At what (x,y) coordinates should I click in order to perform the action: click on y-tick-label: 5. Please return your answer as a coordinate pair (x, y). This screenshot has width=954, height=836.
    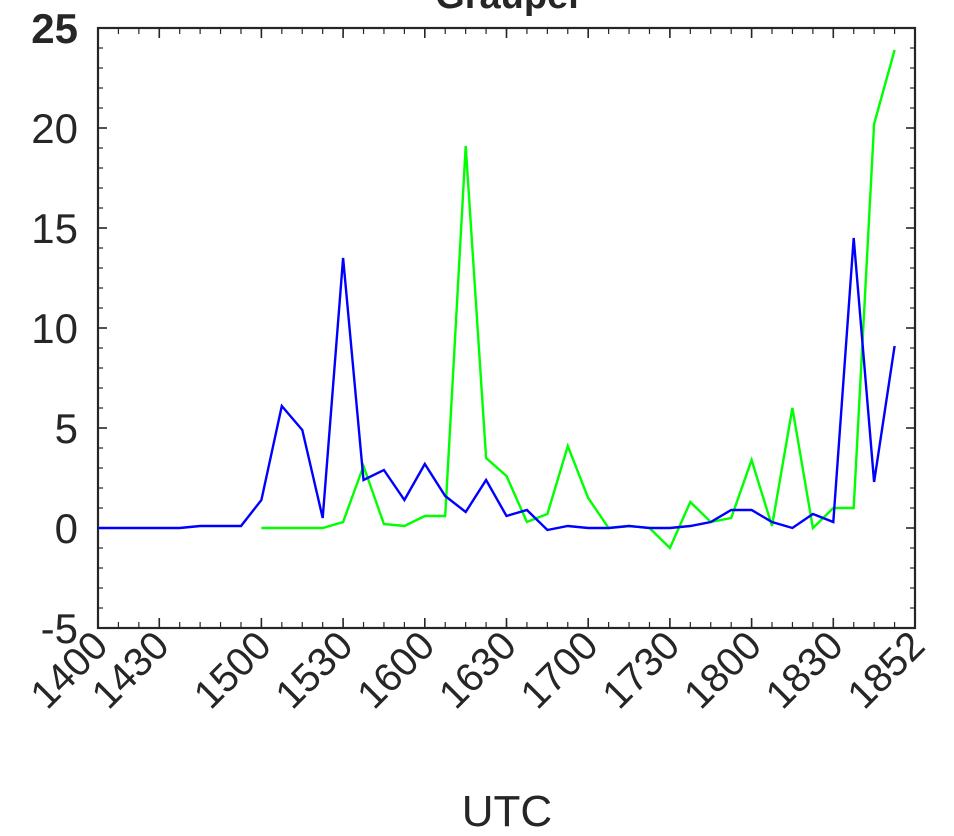
    Looking at the image, I should click on (66, 428).